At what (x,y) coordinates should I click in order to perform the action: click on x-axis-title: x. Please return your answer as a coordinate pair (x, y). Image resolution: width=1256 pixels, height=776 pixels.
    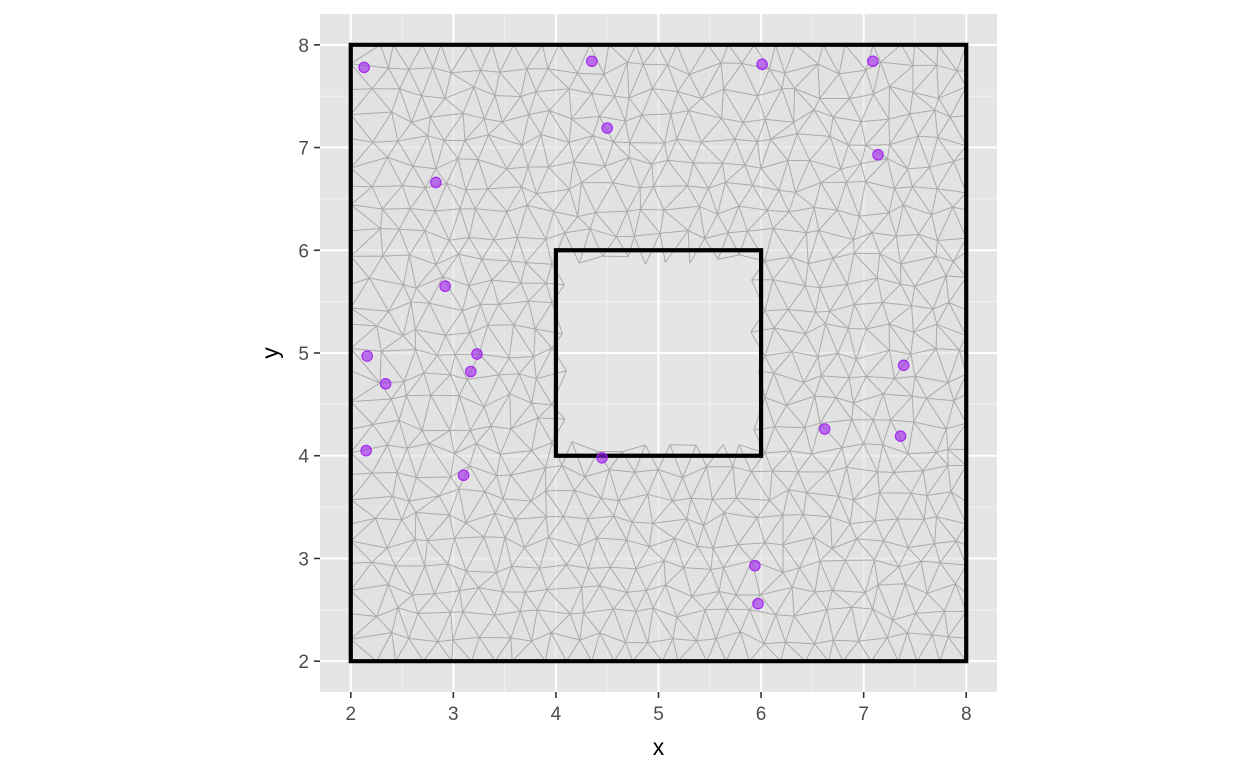
    Looking at the image, I should click on (659, 747).